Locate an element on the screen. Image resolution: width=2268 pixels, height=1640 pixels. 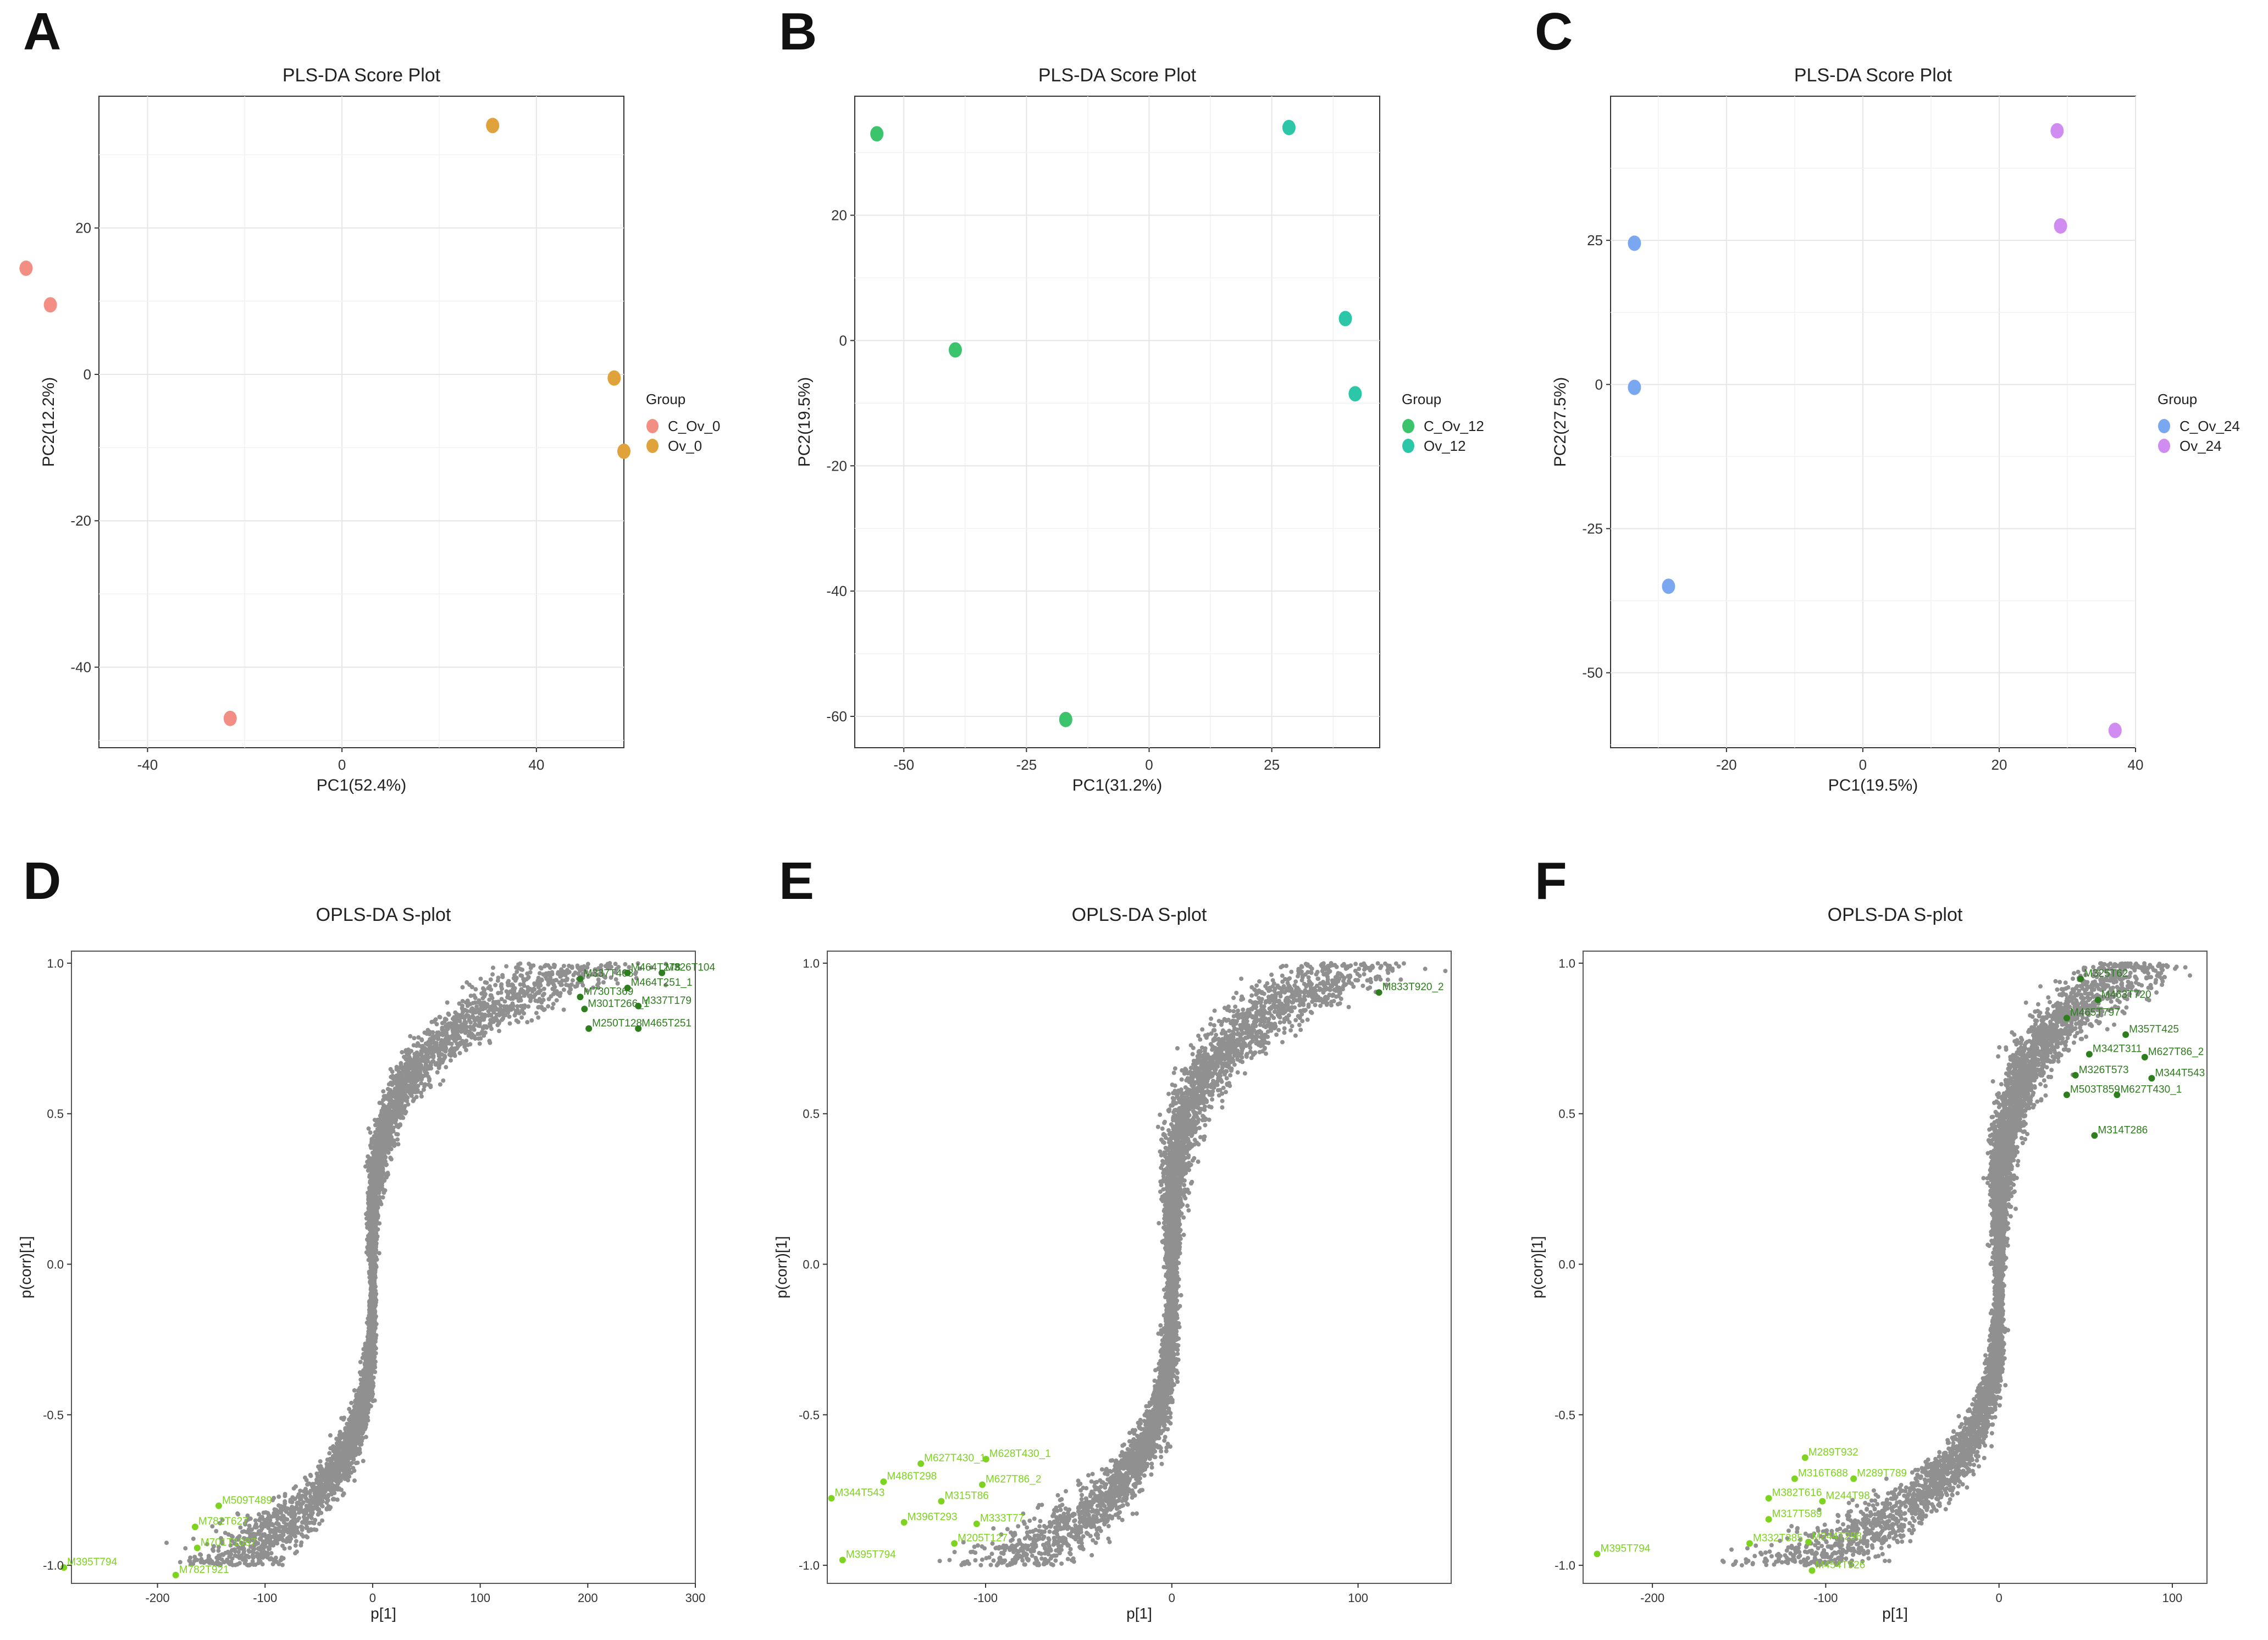
y-axis-label: PC2(19.5%) is located at coordinates (804, 422).